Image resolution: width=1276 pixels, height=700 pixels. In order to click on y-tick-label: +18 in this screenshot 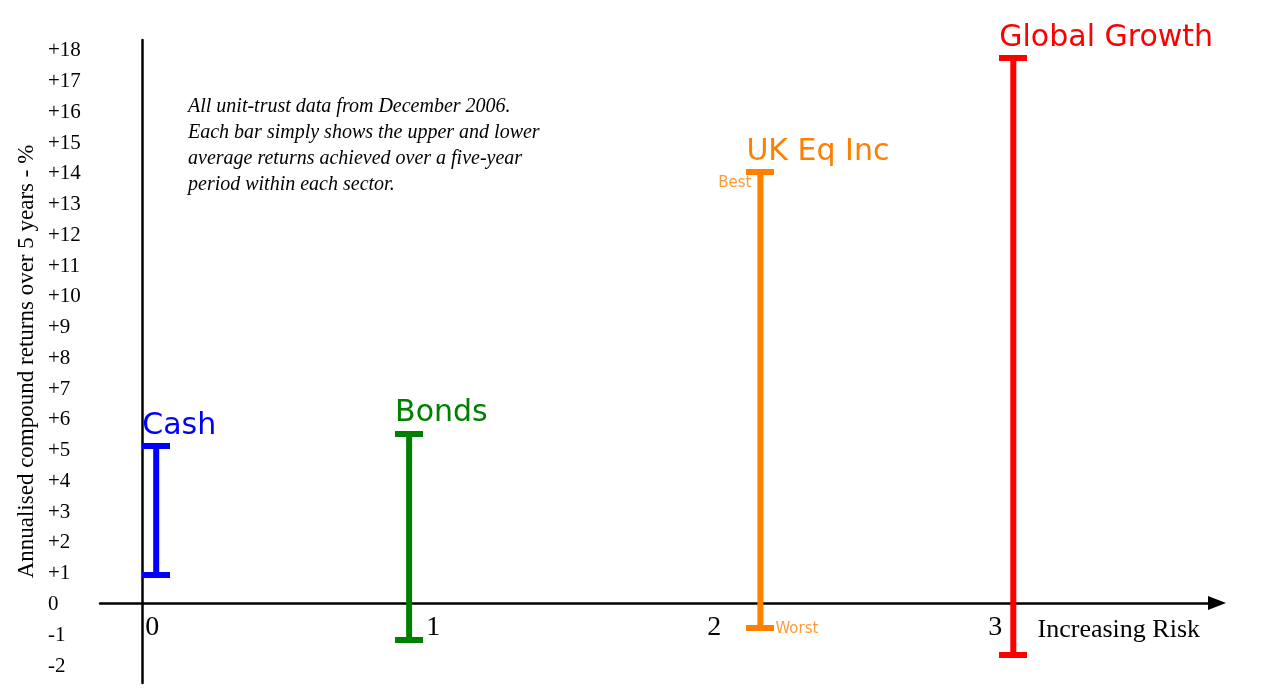, I will do `click(64, 49)`.